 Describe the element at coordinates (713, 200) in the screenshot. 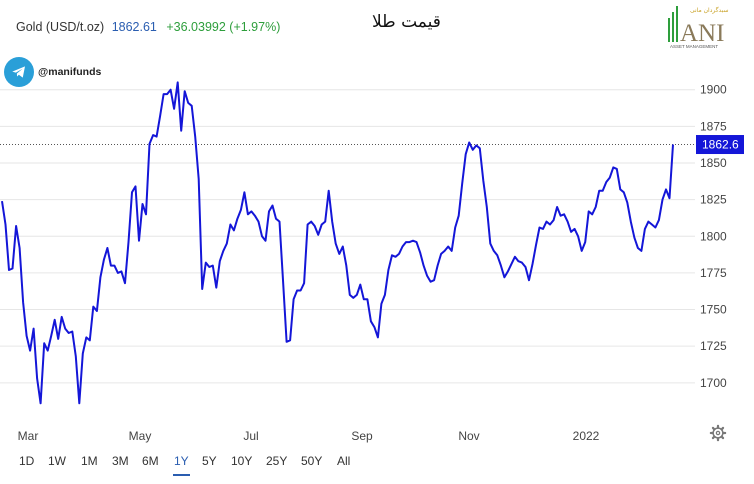

I see `y-tick-label: 1825` at that location.